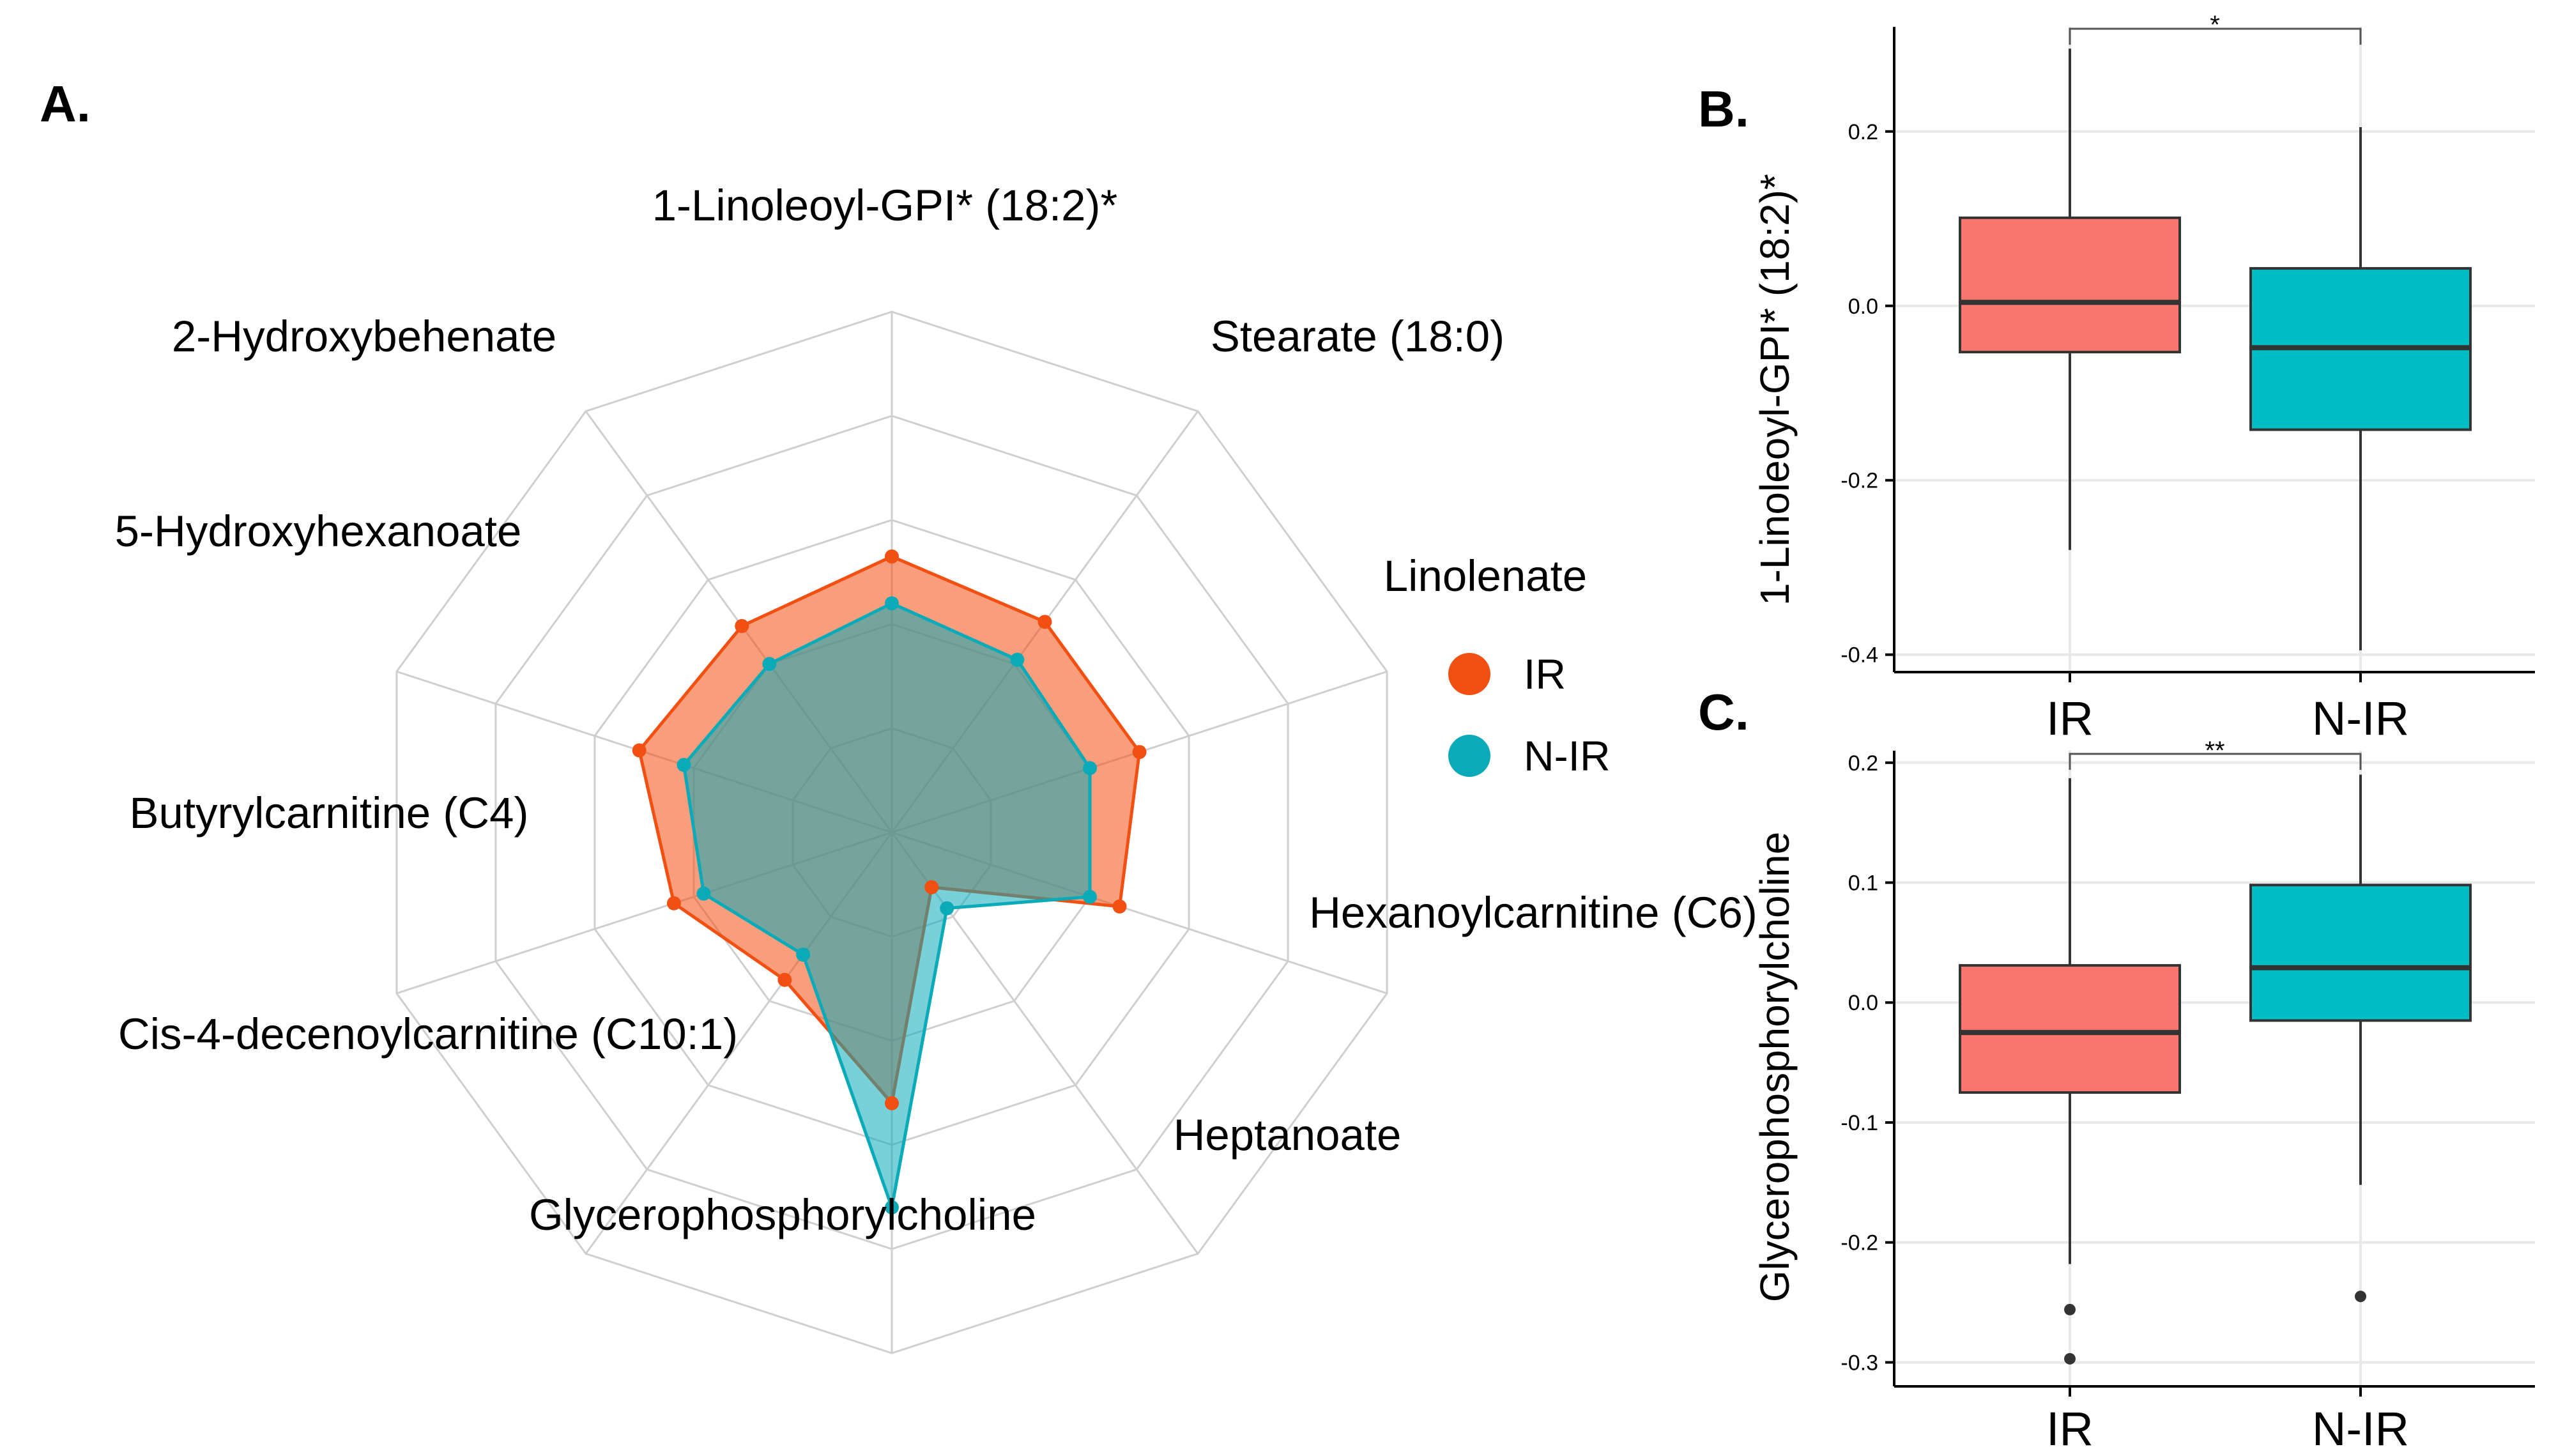 The width and height of the screenshot is (2549, 1456). I want to click on radar-axis-label-3: Hexanoylcarnitine (C6), so click(1533, 912).